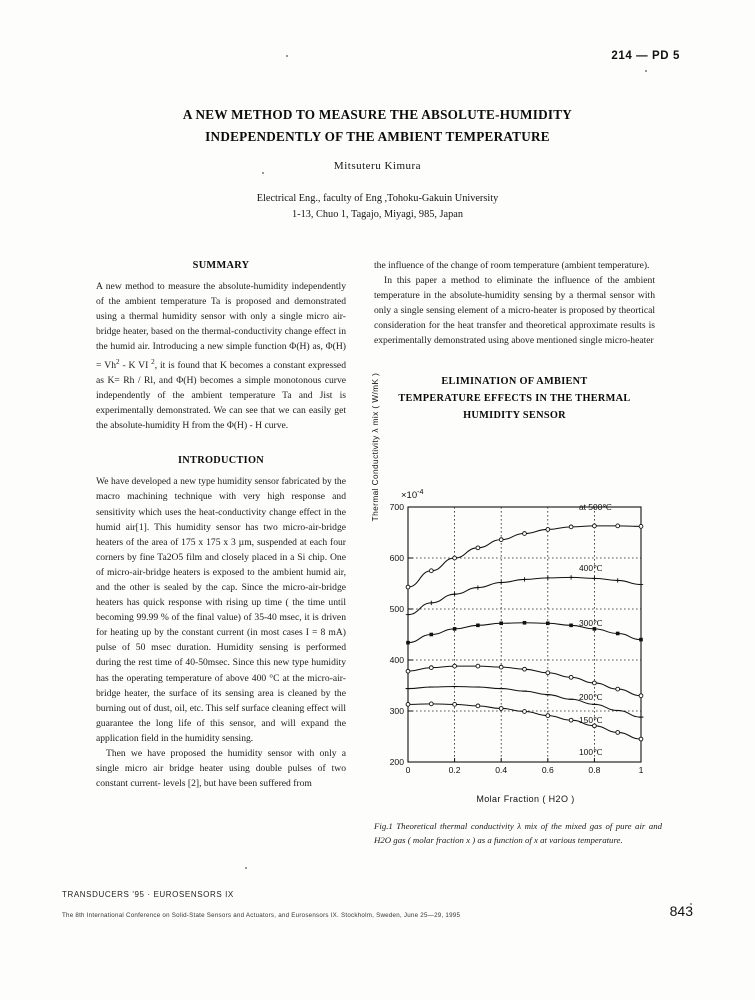 This screenshot has height=1000, width=755. Describe the element at coordinates (118, 361) in the screenshot. I see `summary-formula-exp-1: 2` at that location.